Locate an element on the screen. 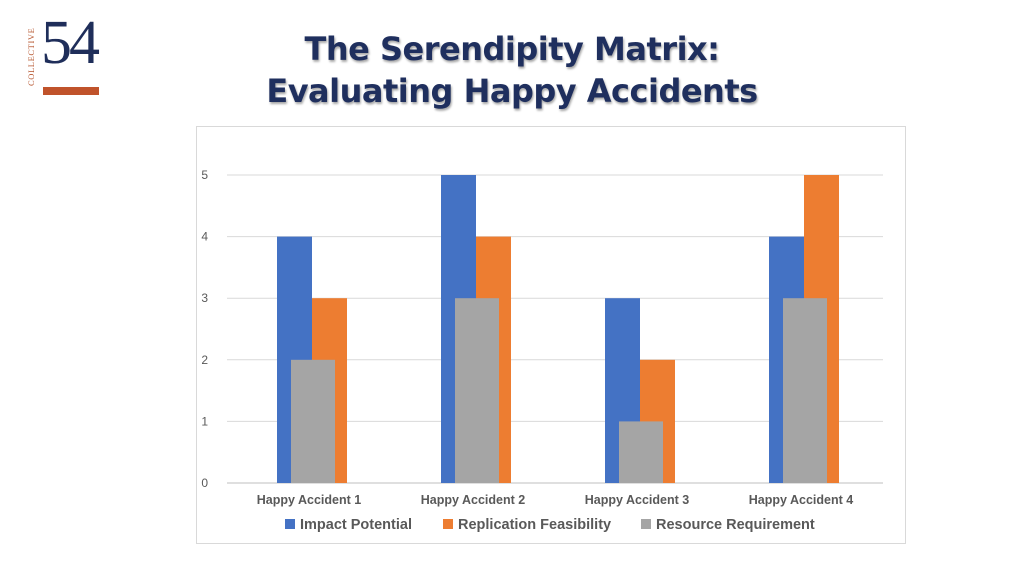 This screenshot has height=576, width=1024. y-tick-label: 5 is located at coordinates (204, 175).